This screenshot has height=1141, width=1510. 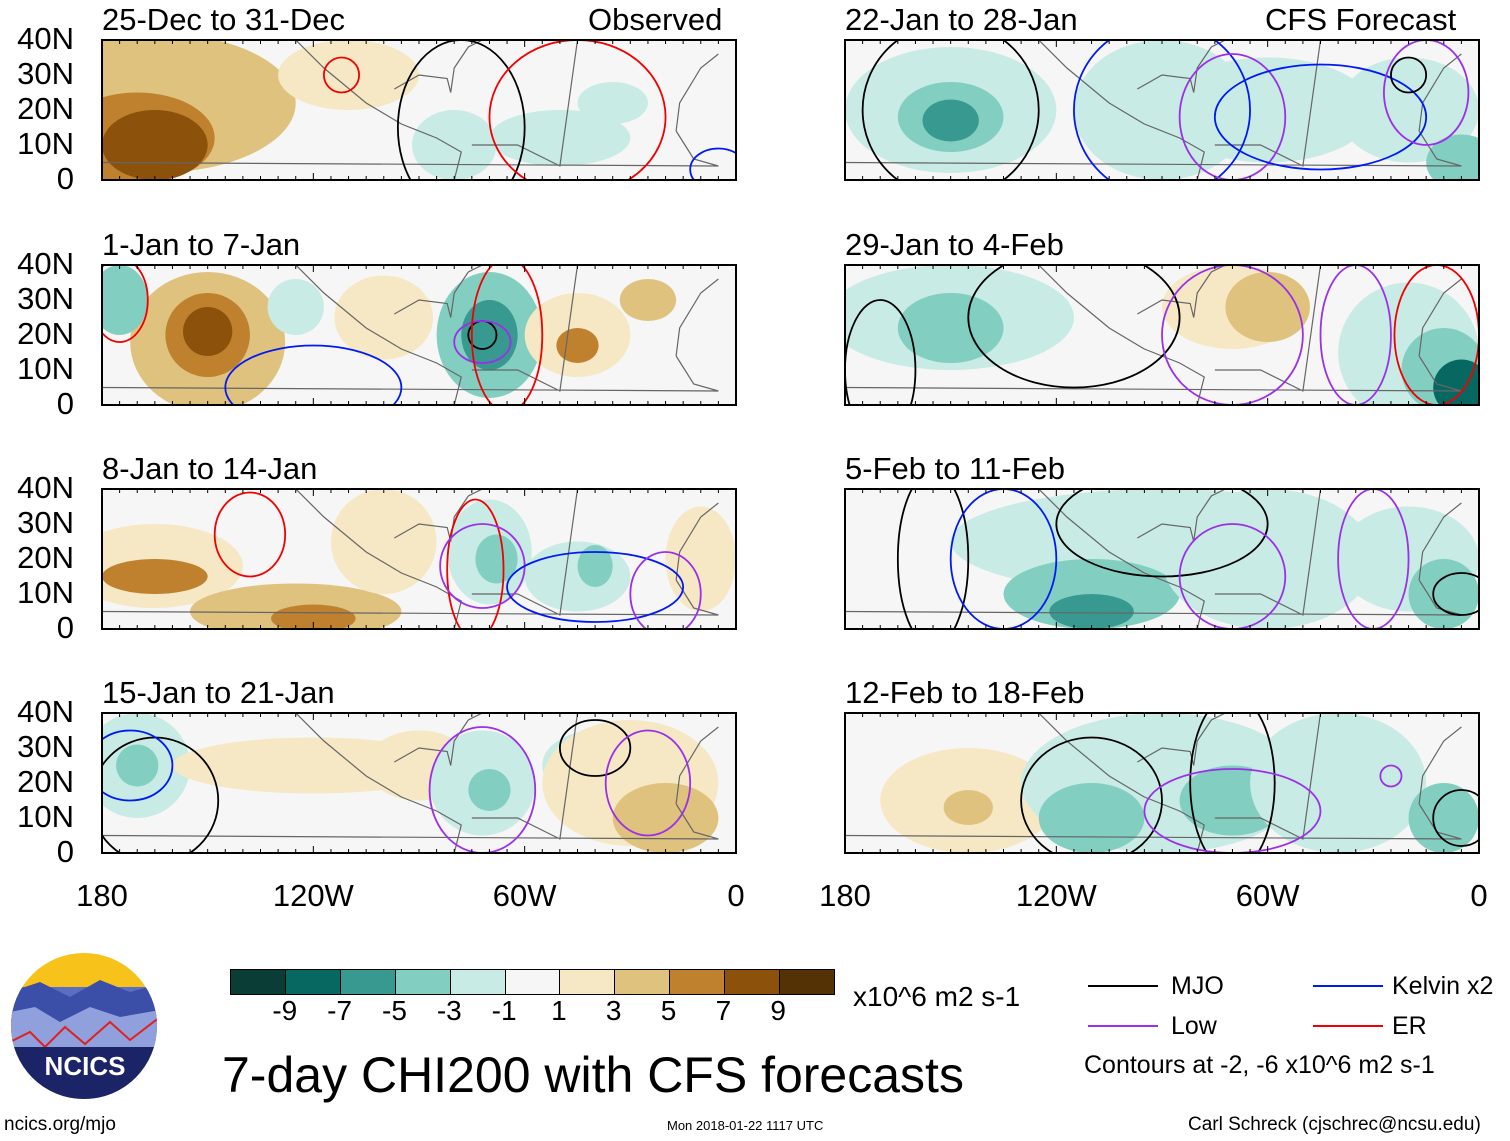 I want to click on lon-label: 180, so click(x=102, y=895).